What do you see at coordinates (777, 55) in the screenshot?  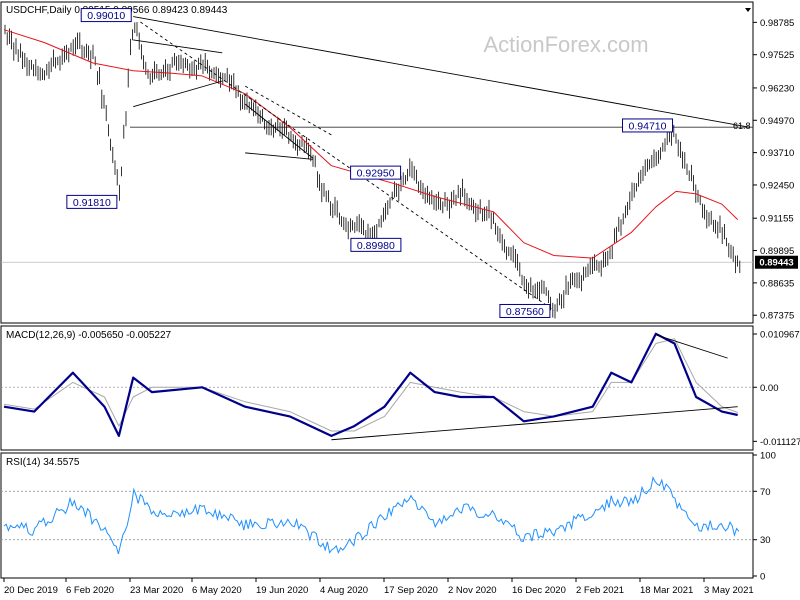 I see `price-y-tick-label: 0.97525` at bounding box center [777, 55].